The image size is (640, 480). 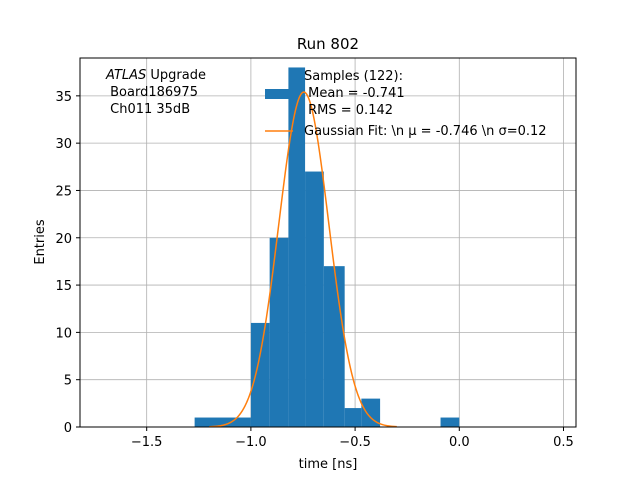 I want to click on y-axis-label: Entries, so click(x=40, y=242).